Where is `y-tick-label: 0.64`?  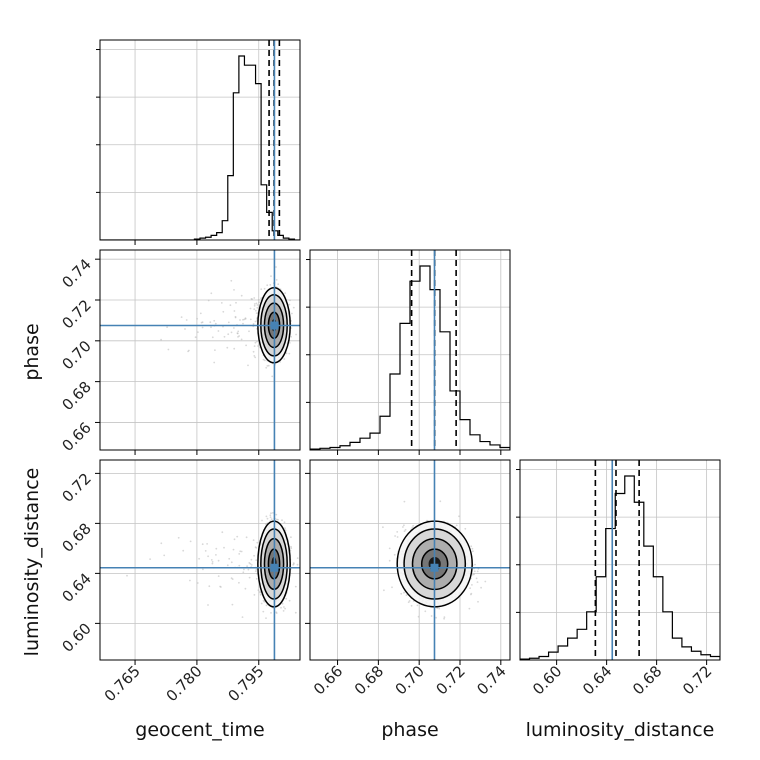
y-tick-label: 0.64 is located at coordinates (76, 587).